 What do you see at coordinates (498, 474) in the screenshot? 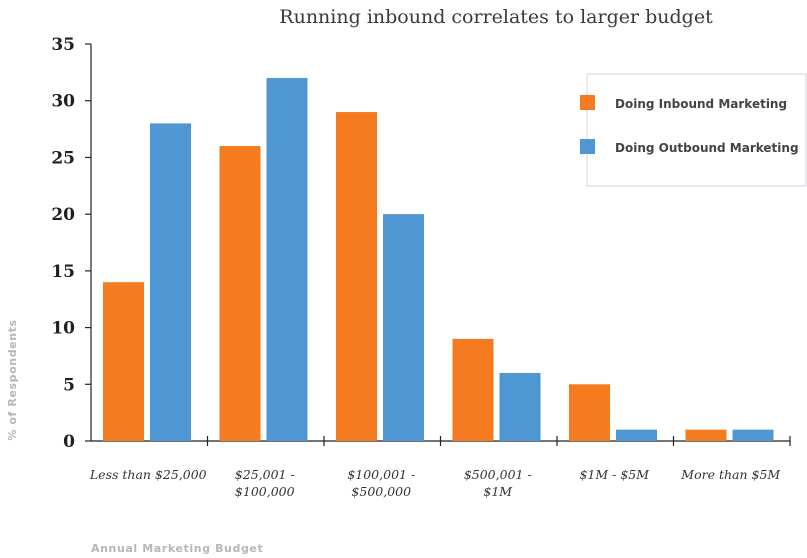
I see `x-tick-label: $500,001 -` at bounding box center [498, 474].